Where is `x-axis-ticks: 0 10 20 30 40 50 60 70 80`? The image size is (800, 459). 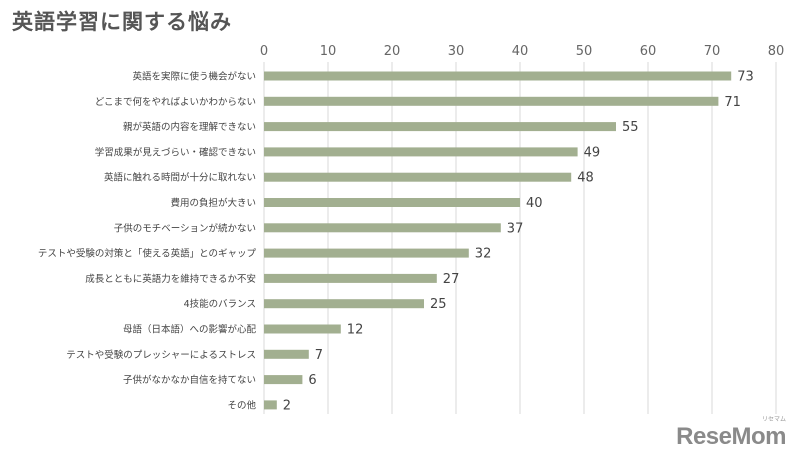
x-axis-ticks: 0 10 20 30 40 50 60 70 80 is located at coordinates (522, 51).